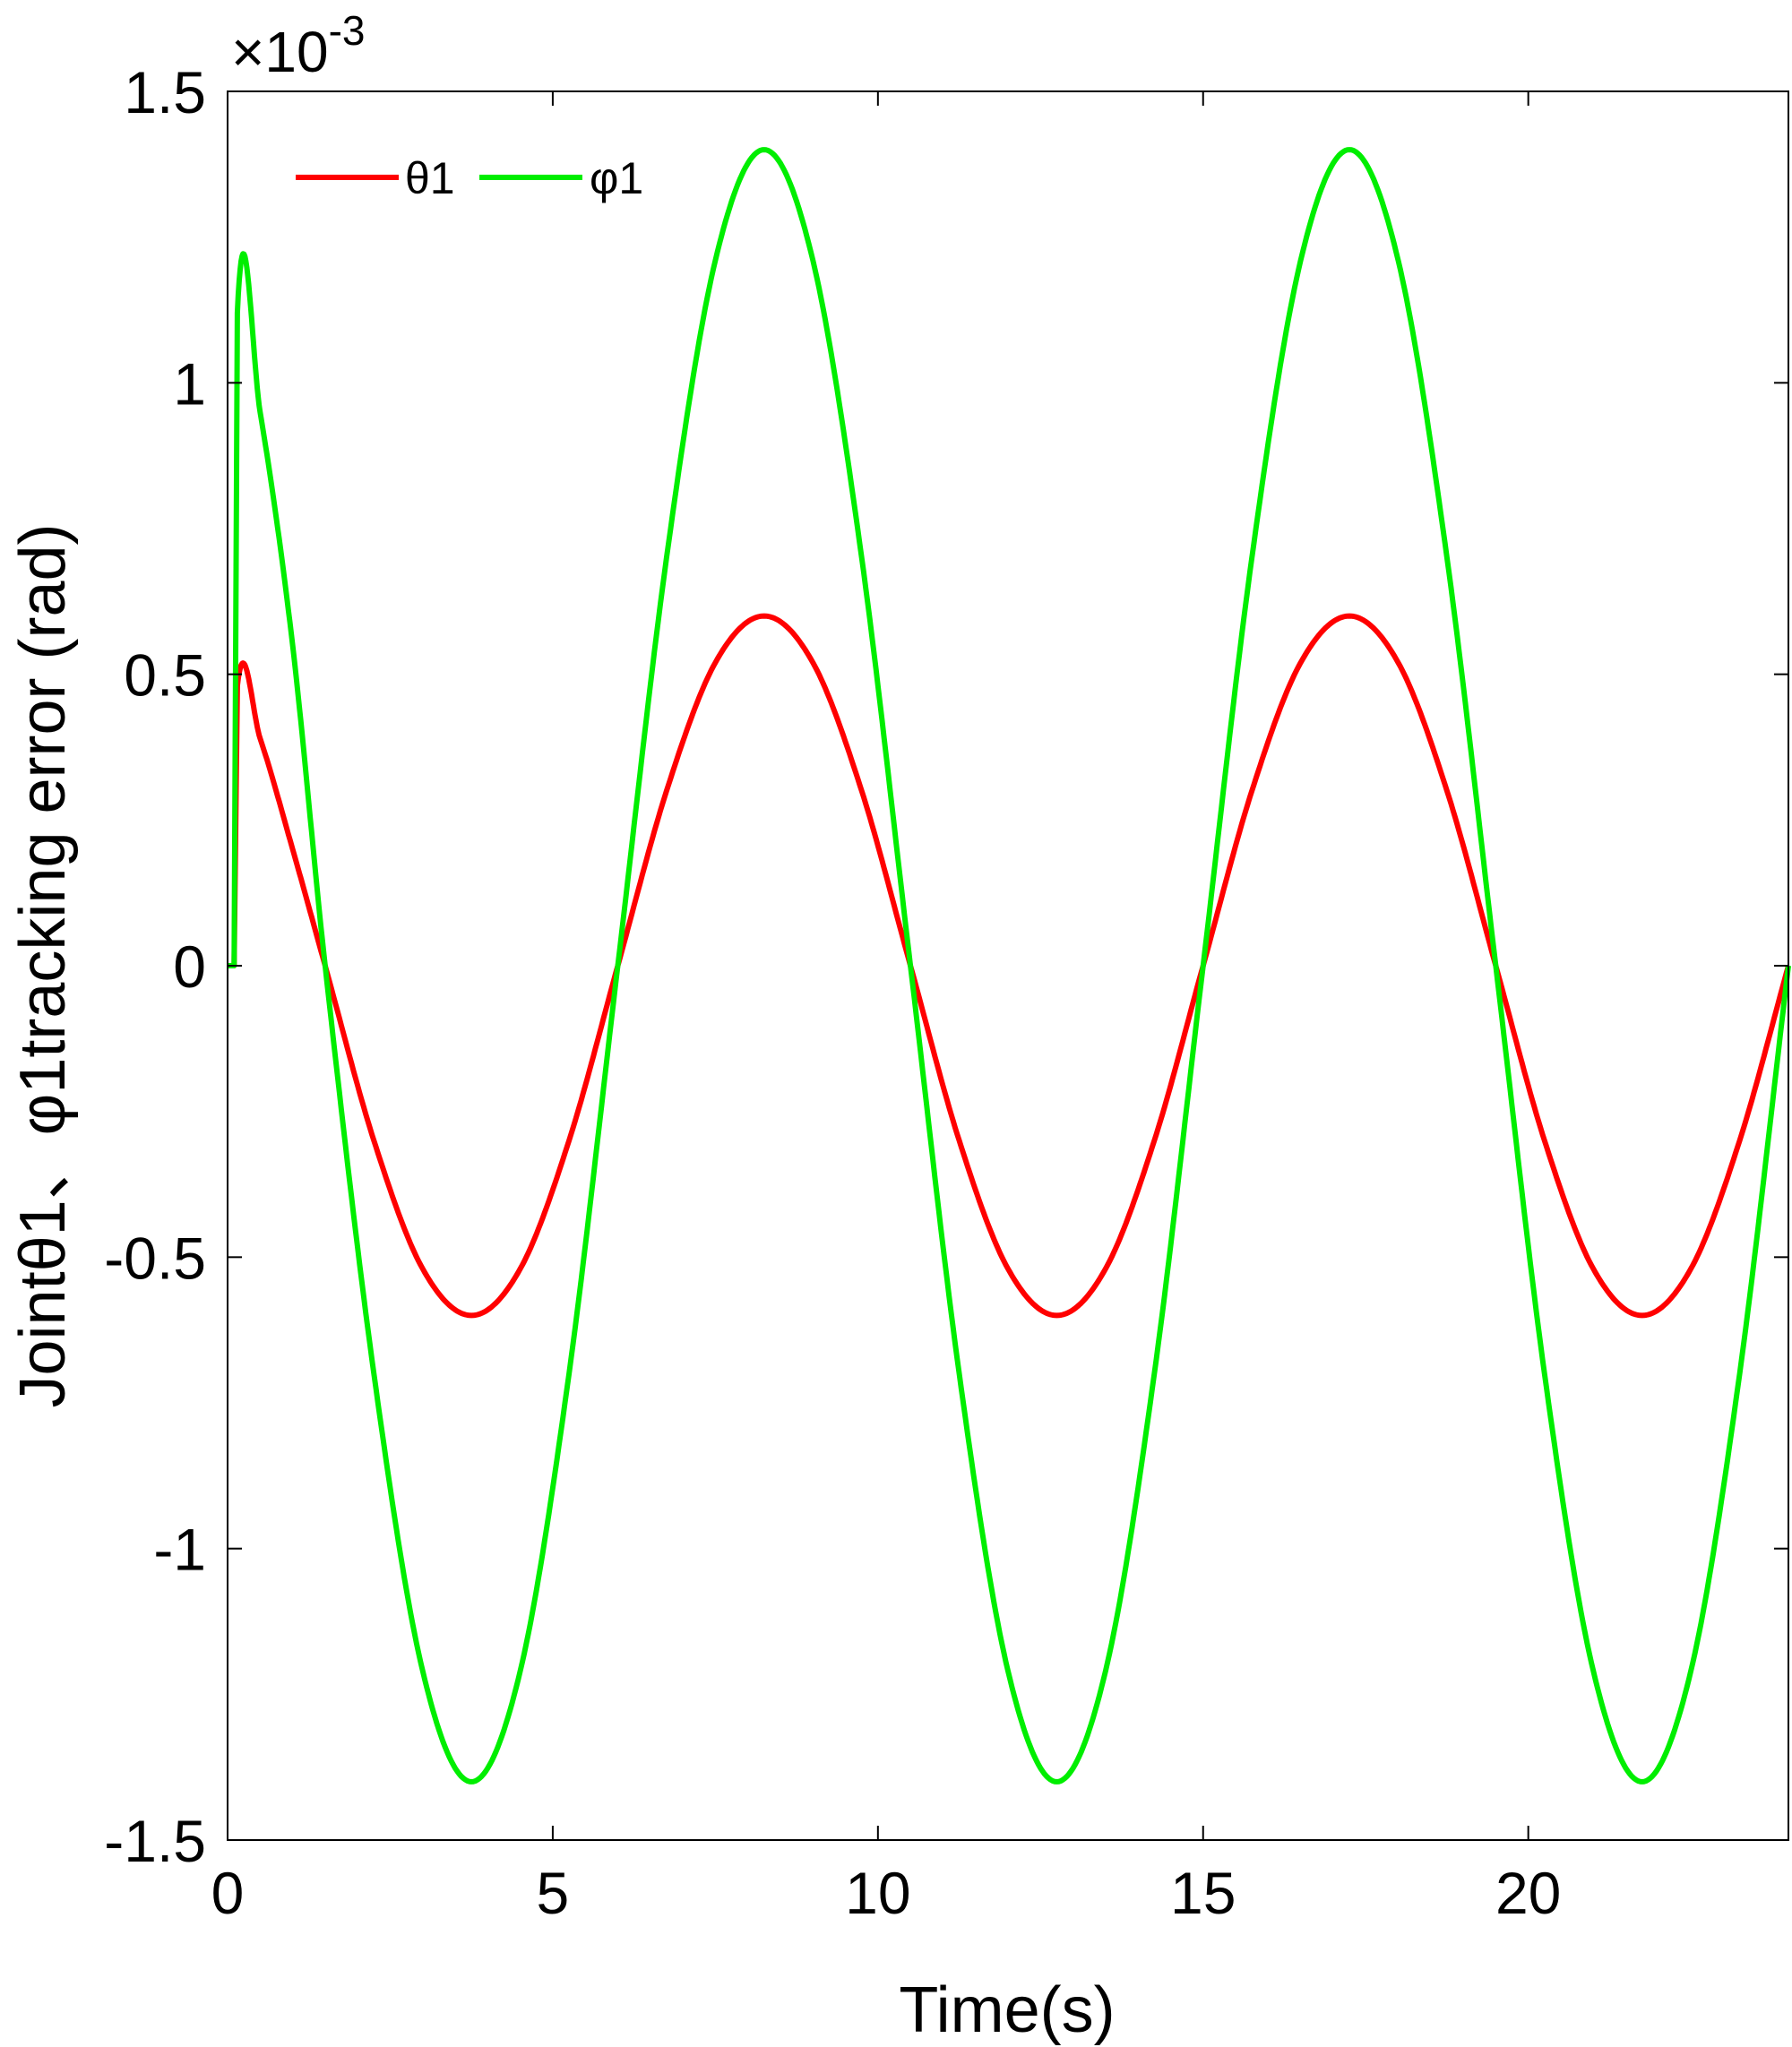 The image size is (1792, 2047). Describe the element at coordinates (155, 1258) in the screenshot. I see `y-tick-label: -0.5` at that location.